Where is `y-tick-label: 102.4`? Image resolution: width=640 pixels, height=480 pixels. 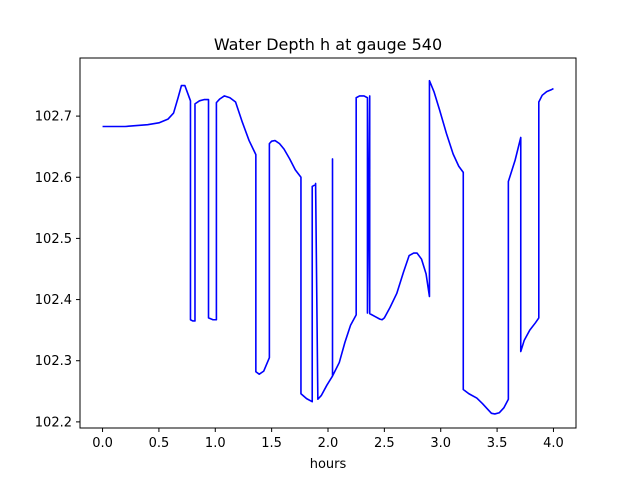 y-tick-label: 102.4 is located at coordinates (53, 300).